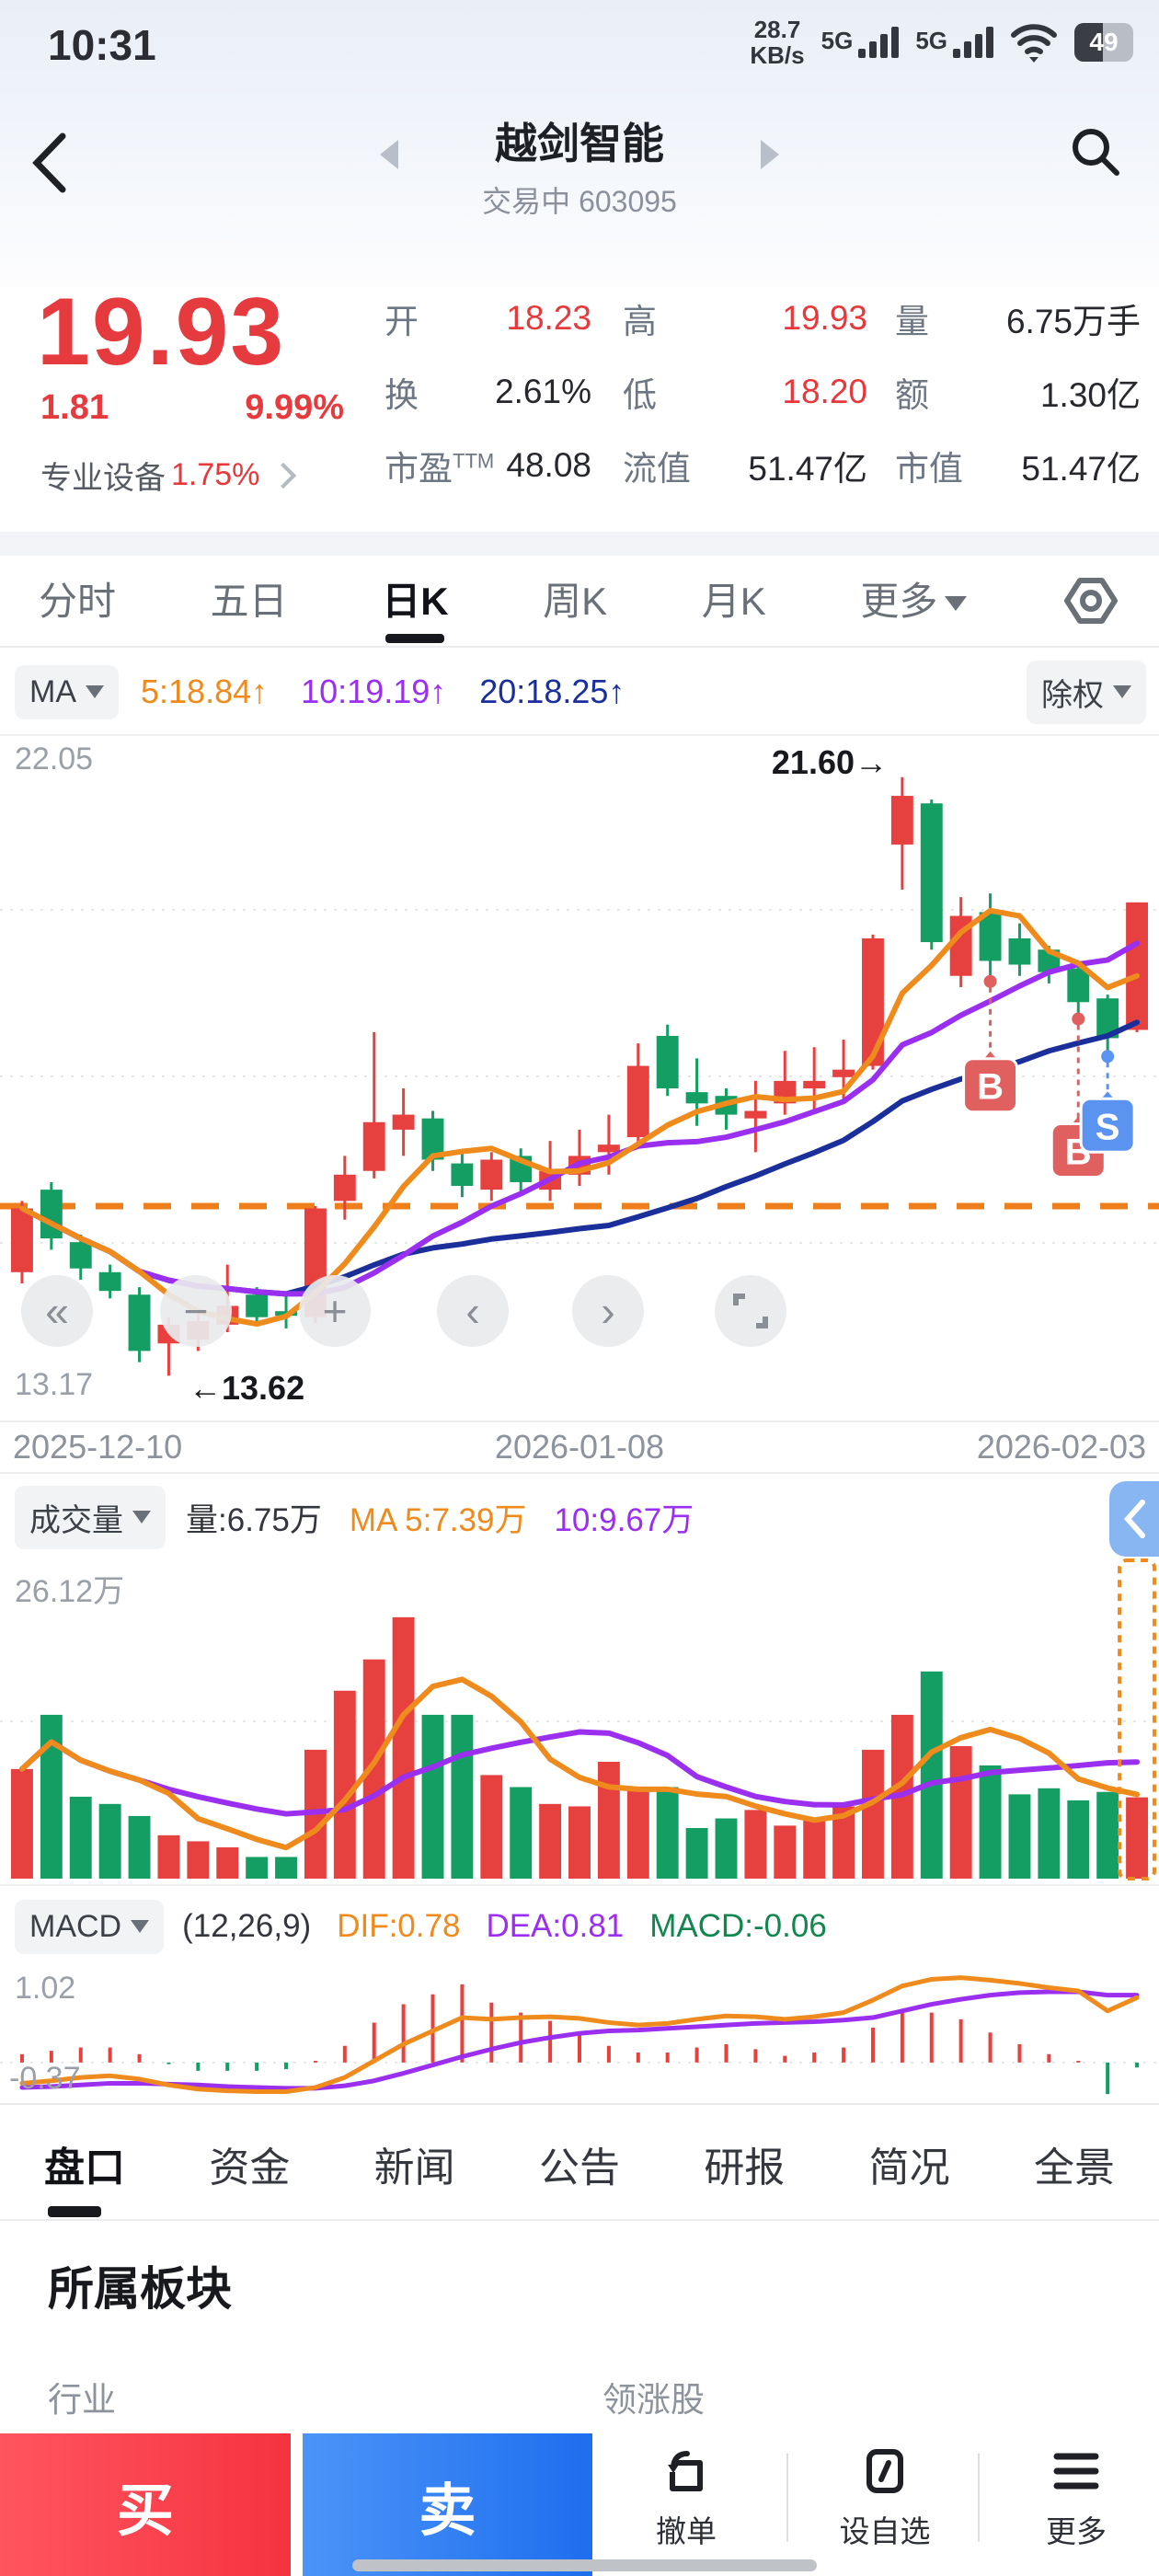  I want to click on chevron-left-icon, so click(1134, 1519).